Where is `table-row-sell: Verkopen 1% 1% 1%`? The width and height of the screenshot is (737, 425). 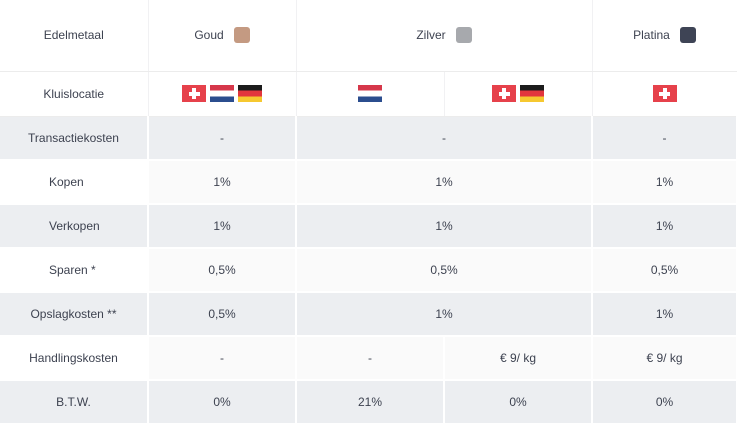 table-row-sell: Verkopen 1% 1% 1% is located at coordinates (368, 226).